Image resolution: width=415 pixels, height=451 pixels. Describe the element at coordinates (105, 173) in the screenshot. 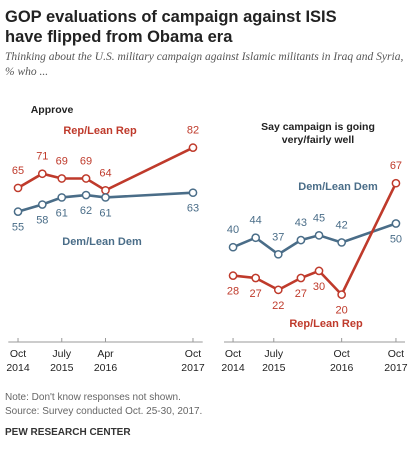

I see `data-label: 64` at that location.